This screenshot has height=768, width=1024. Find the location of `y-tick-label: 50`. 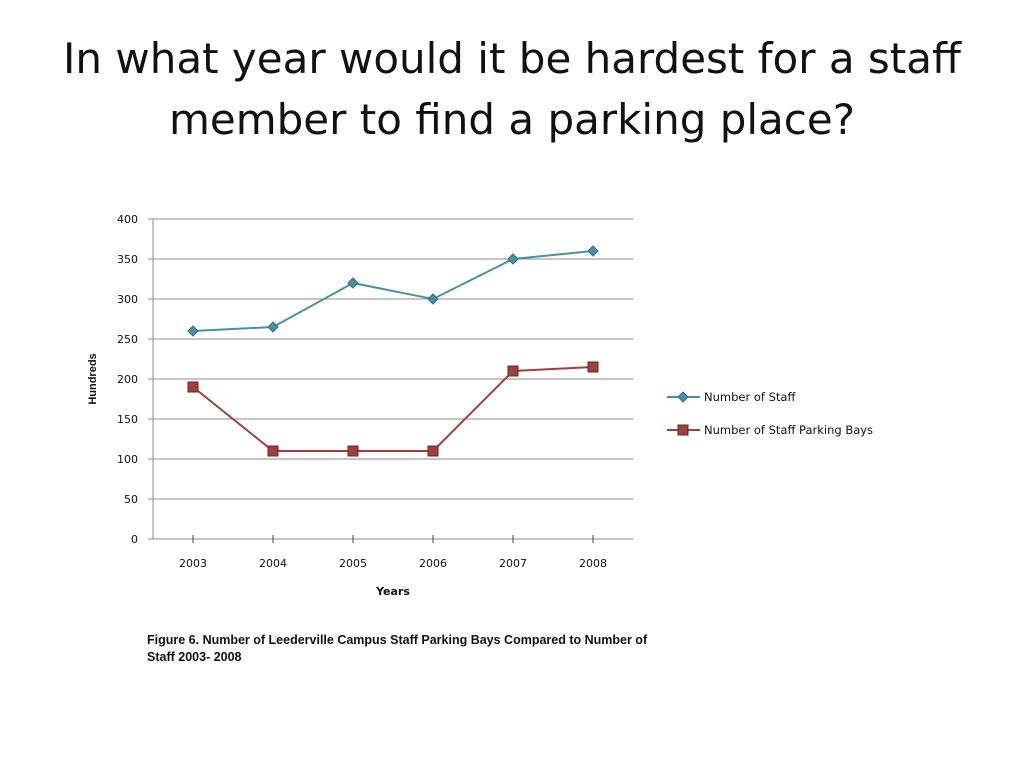

y-tick-label: 50 is located at coordinates (131, 499).